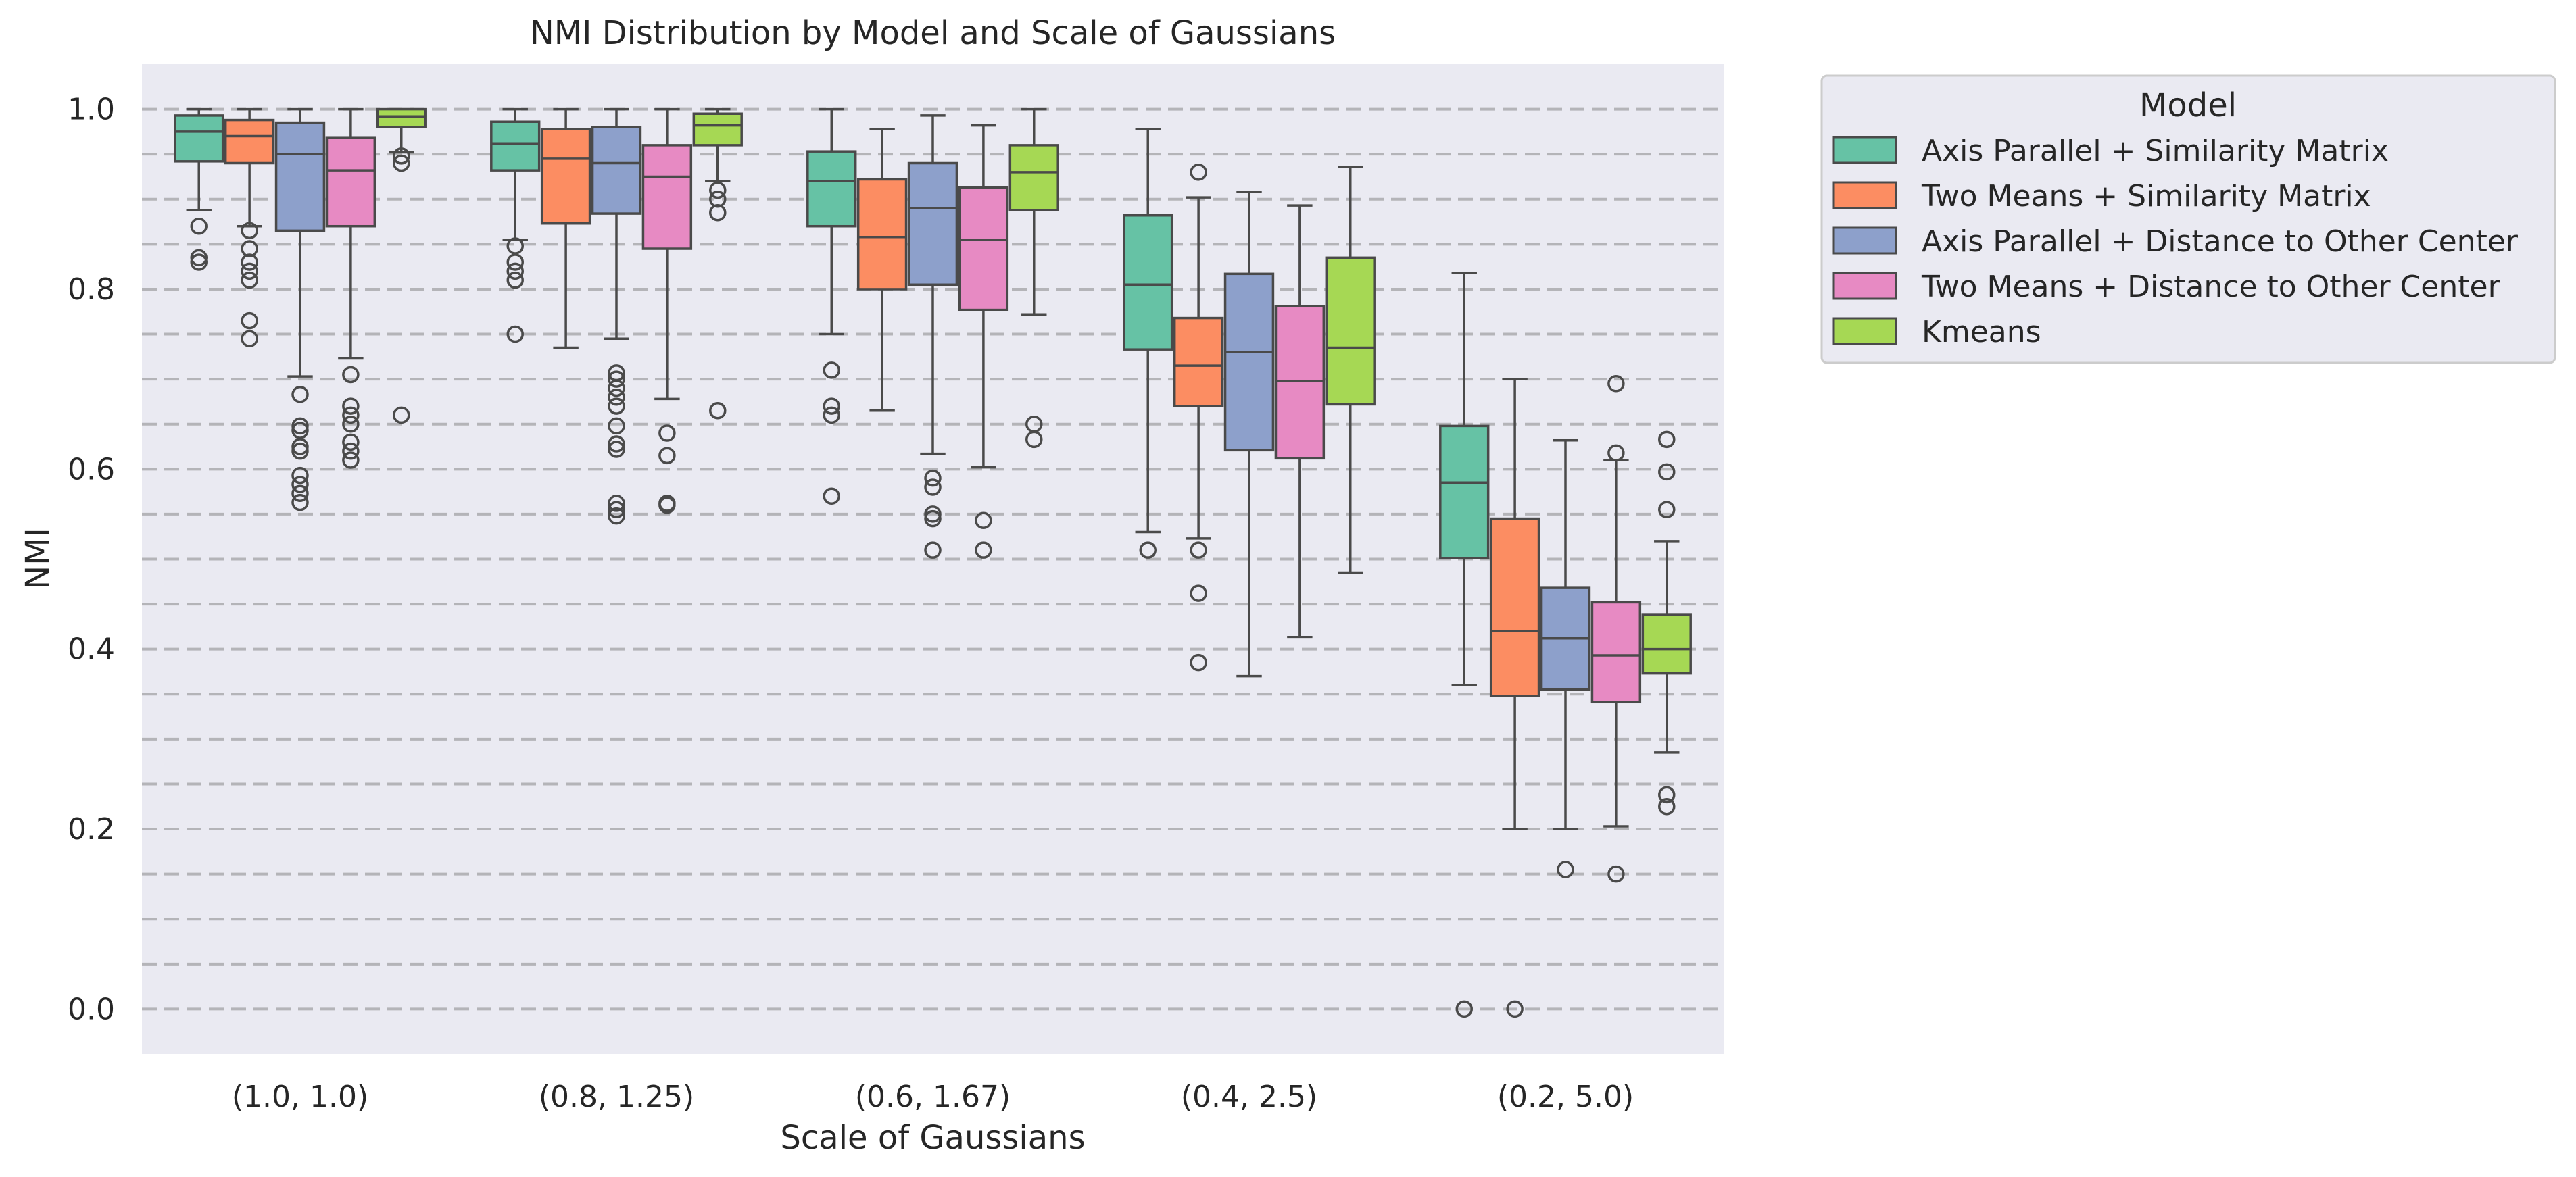 The height and width of the screenshot is (1177, 2576). I want to click on y-tick-label: 0.4, so click(91, 650).